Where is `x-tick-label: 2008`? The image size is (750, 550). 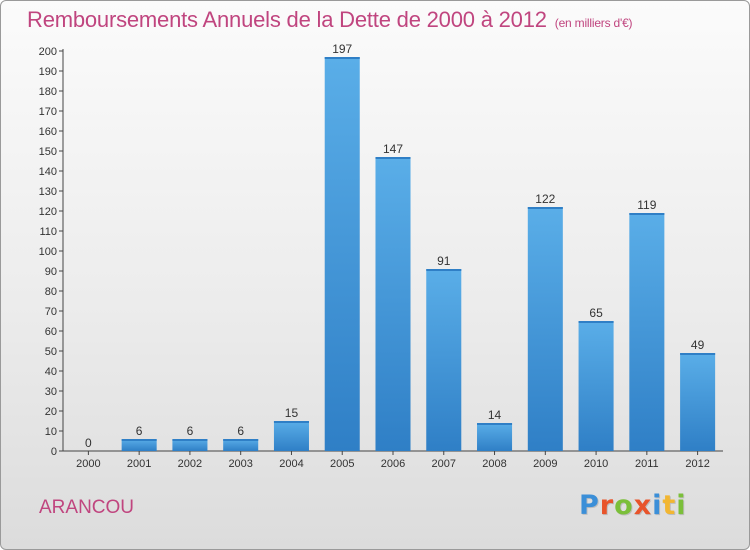
x-tick-label: 2008 is located at coordinates (494, 464).